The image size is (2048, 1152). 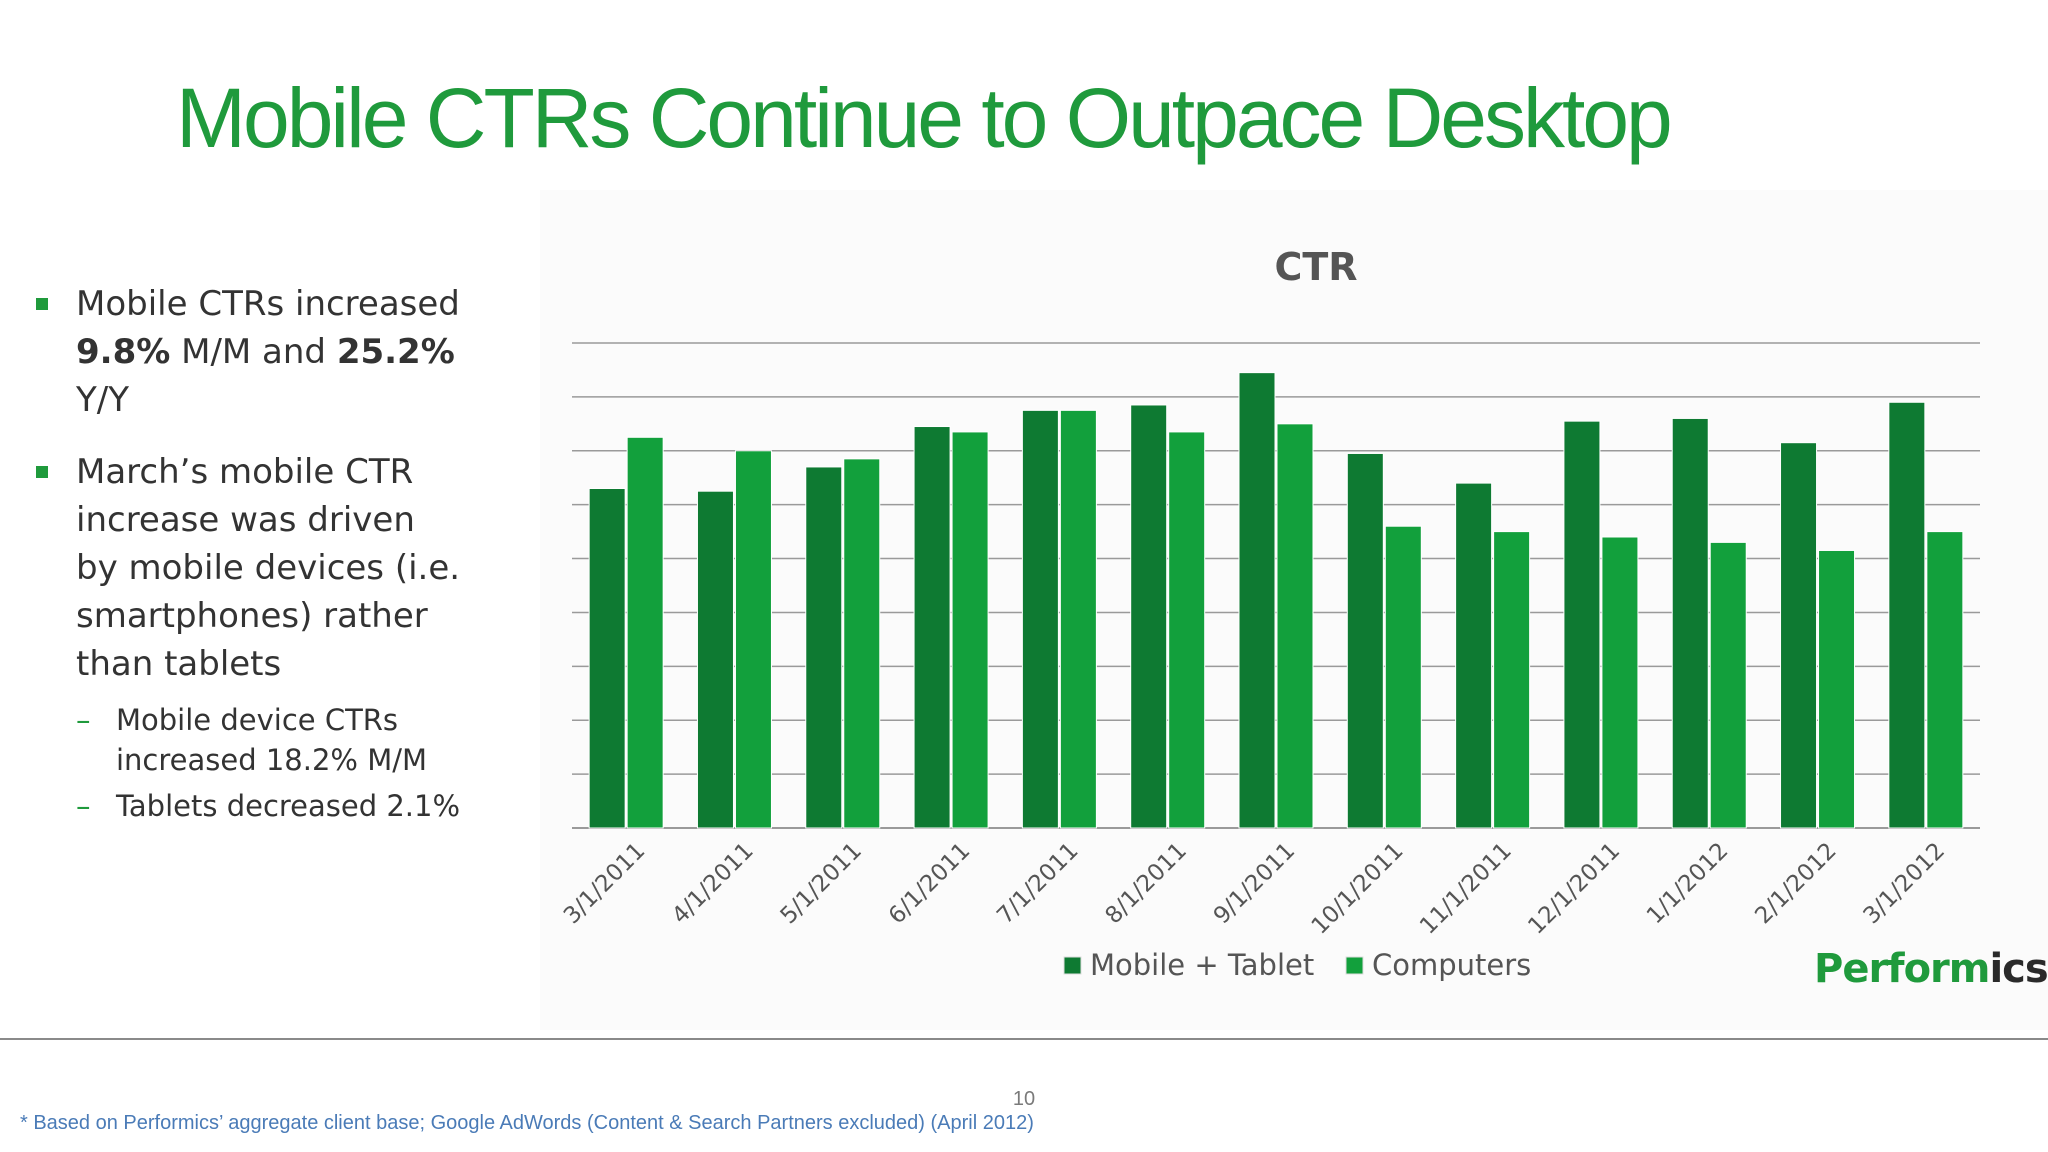 I want to click on x-tick-label: 9/1/2011, so click(x=1254, y=883).